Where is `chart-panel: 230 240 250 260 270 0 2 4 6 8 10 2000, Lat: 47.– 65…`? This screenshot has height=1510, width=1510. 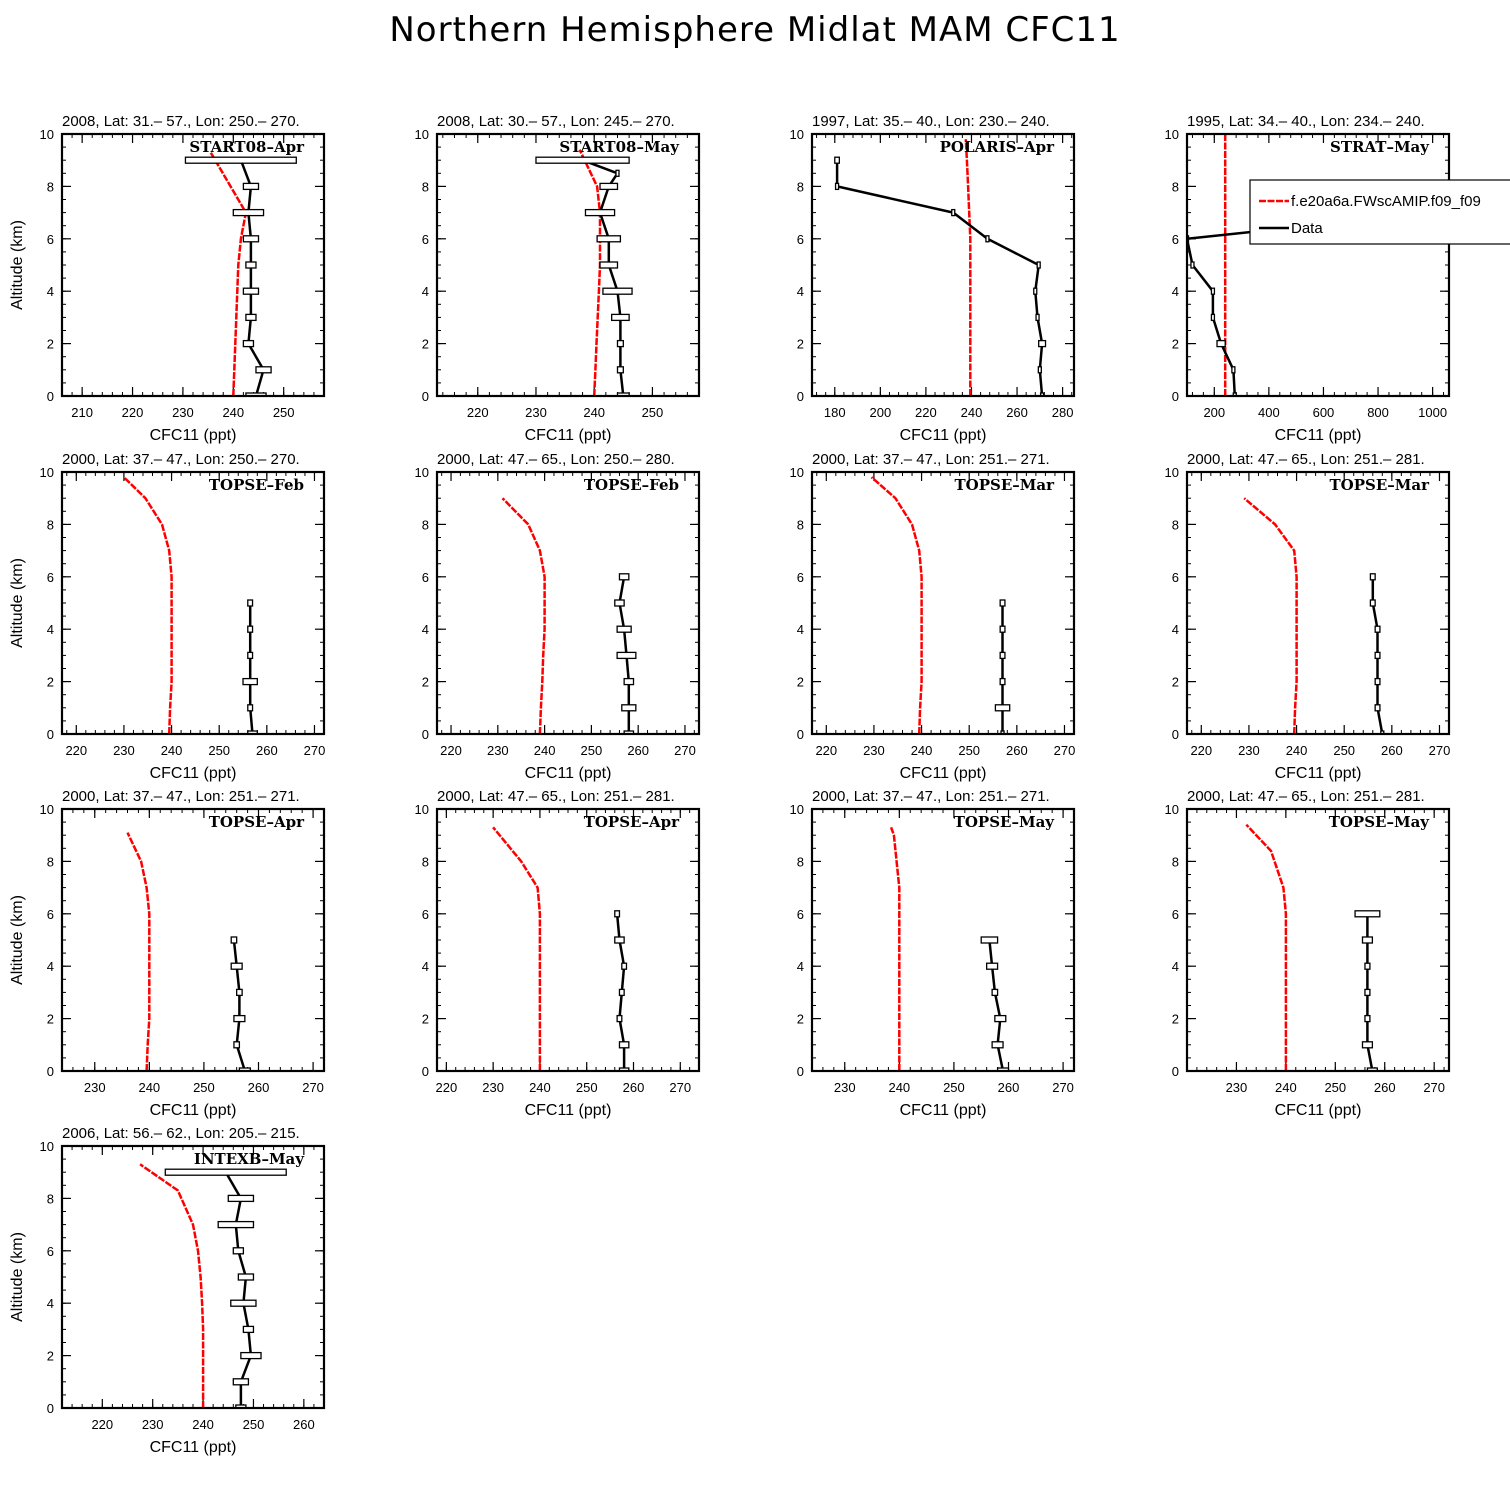 chart-panel: 230 240 250 260 270 0 2 4 6 8 10 2000, Lat: 47.– 65… is located at coordinates (1308, 953).